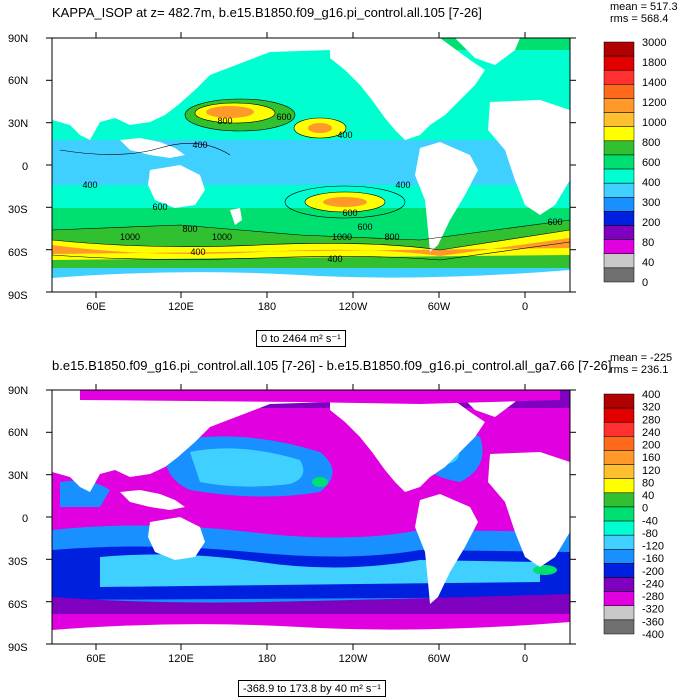 This screenshot has width=700, height=700. What do you see at coordinates (18, 391) in the screenshot?
I see `lat-label: 90N` at bounding box center [18, 391].